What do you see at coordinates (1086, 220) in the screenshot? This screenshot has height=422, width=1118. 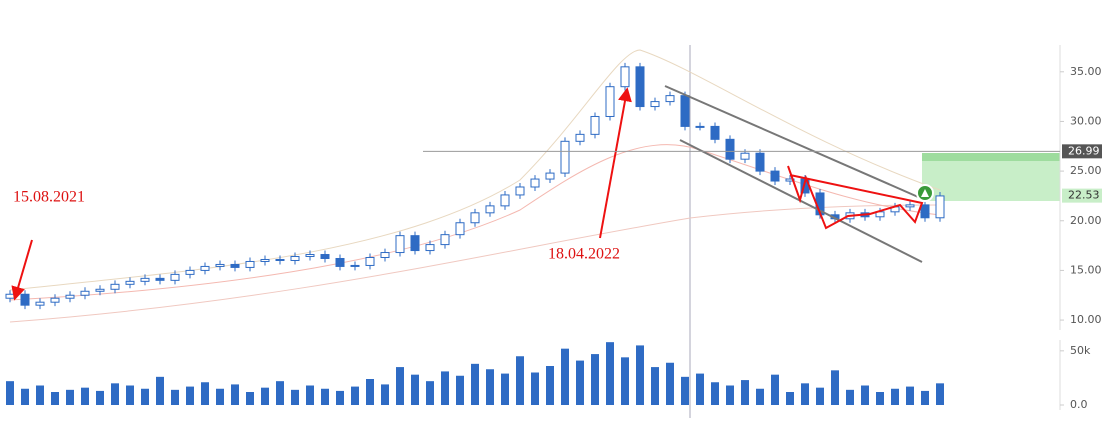 I see `y-tick-label: 20.00` at bounding box center [1086, 220].